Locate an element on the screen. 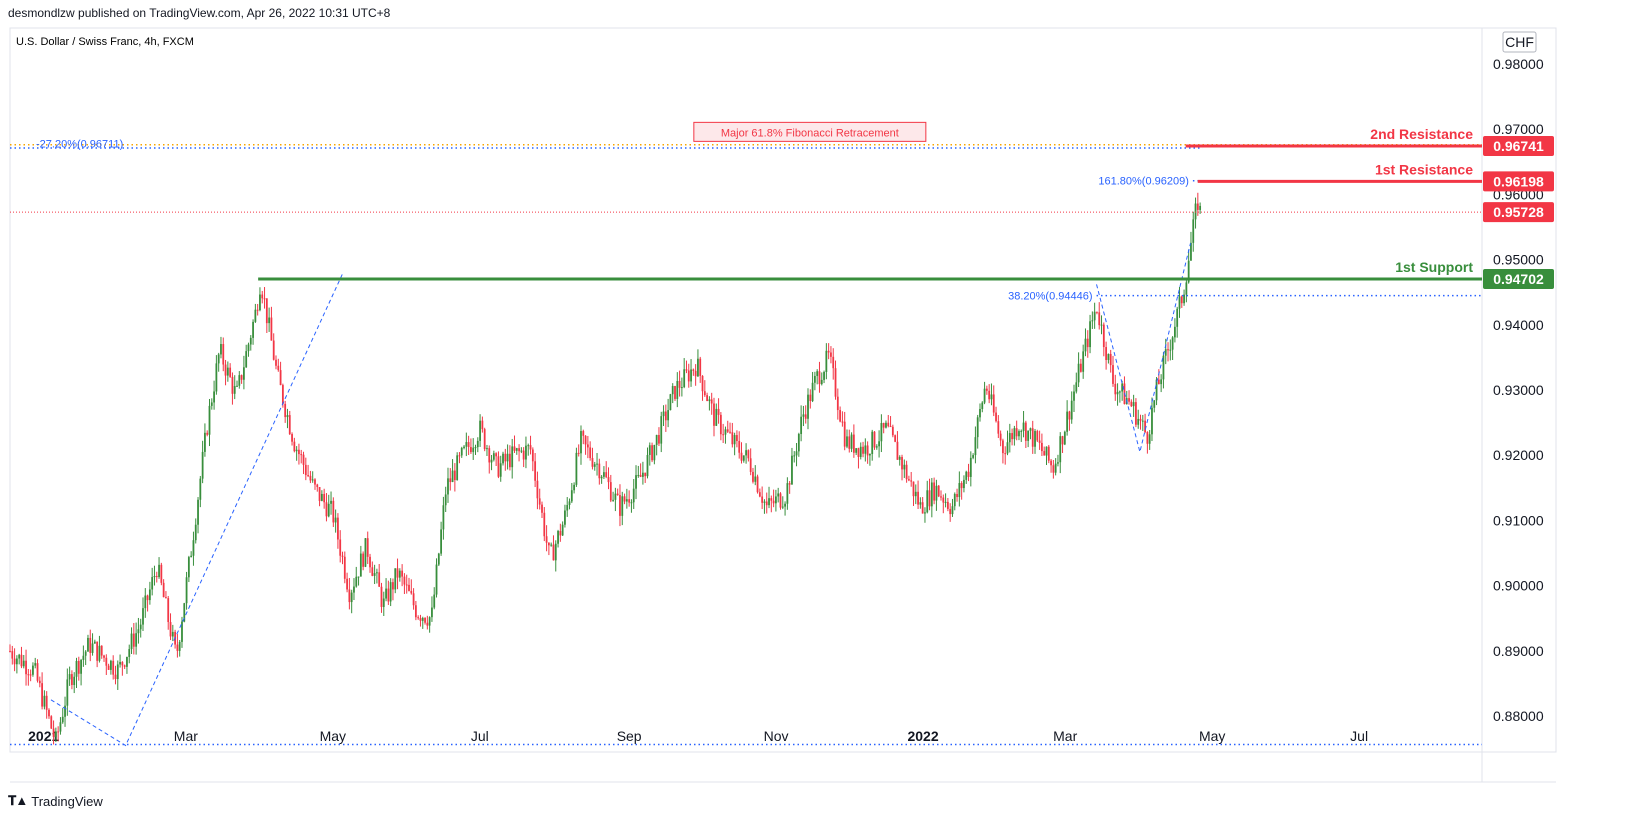 The image size is (1633, 819). fib-level-label: 38.20%(0.94446) is located at coordinates (1050, 297).